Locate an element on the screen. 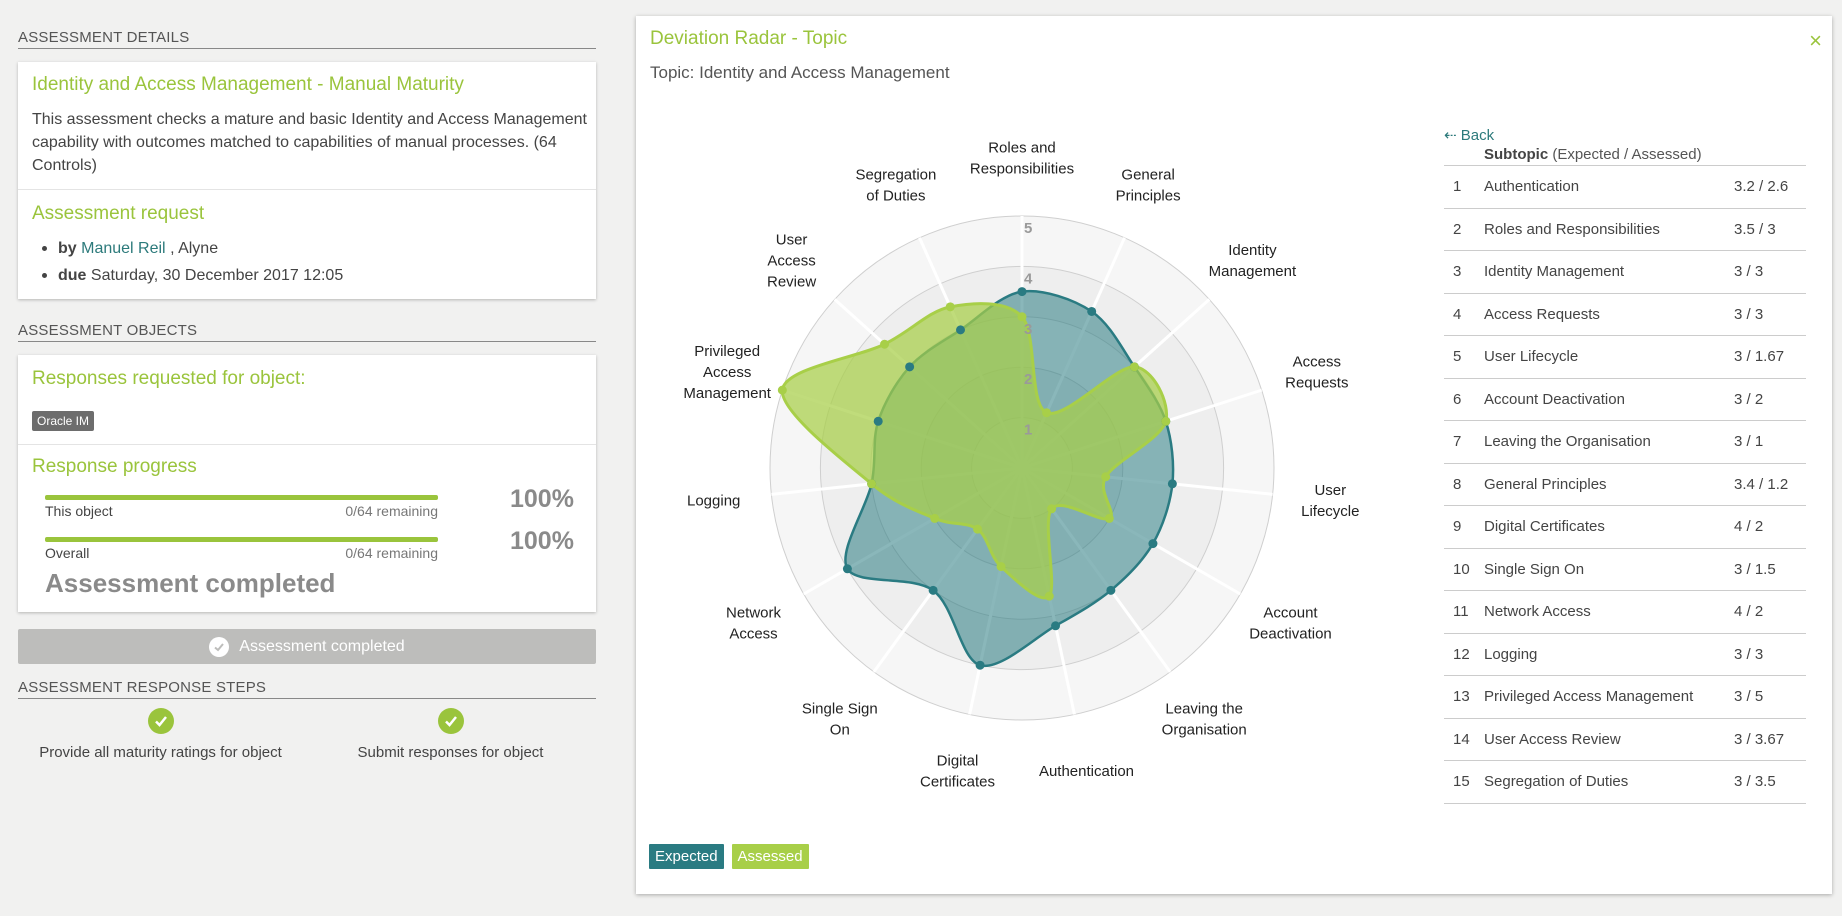 The image size is (1842, 916). axis-label: Digital Certificates is located at coordinates (957, 772).